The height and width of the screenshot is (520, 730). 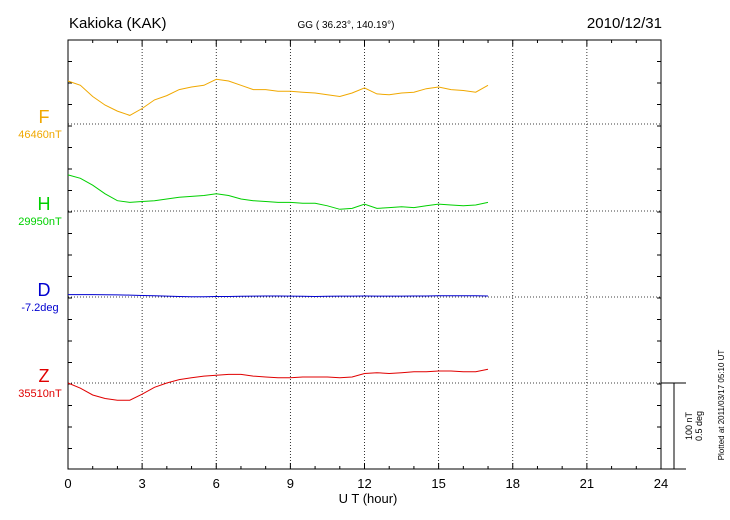 I want to click on series-line-H, so click(x=278, y=192).